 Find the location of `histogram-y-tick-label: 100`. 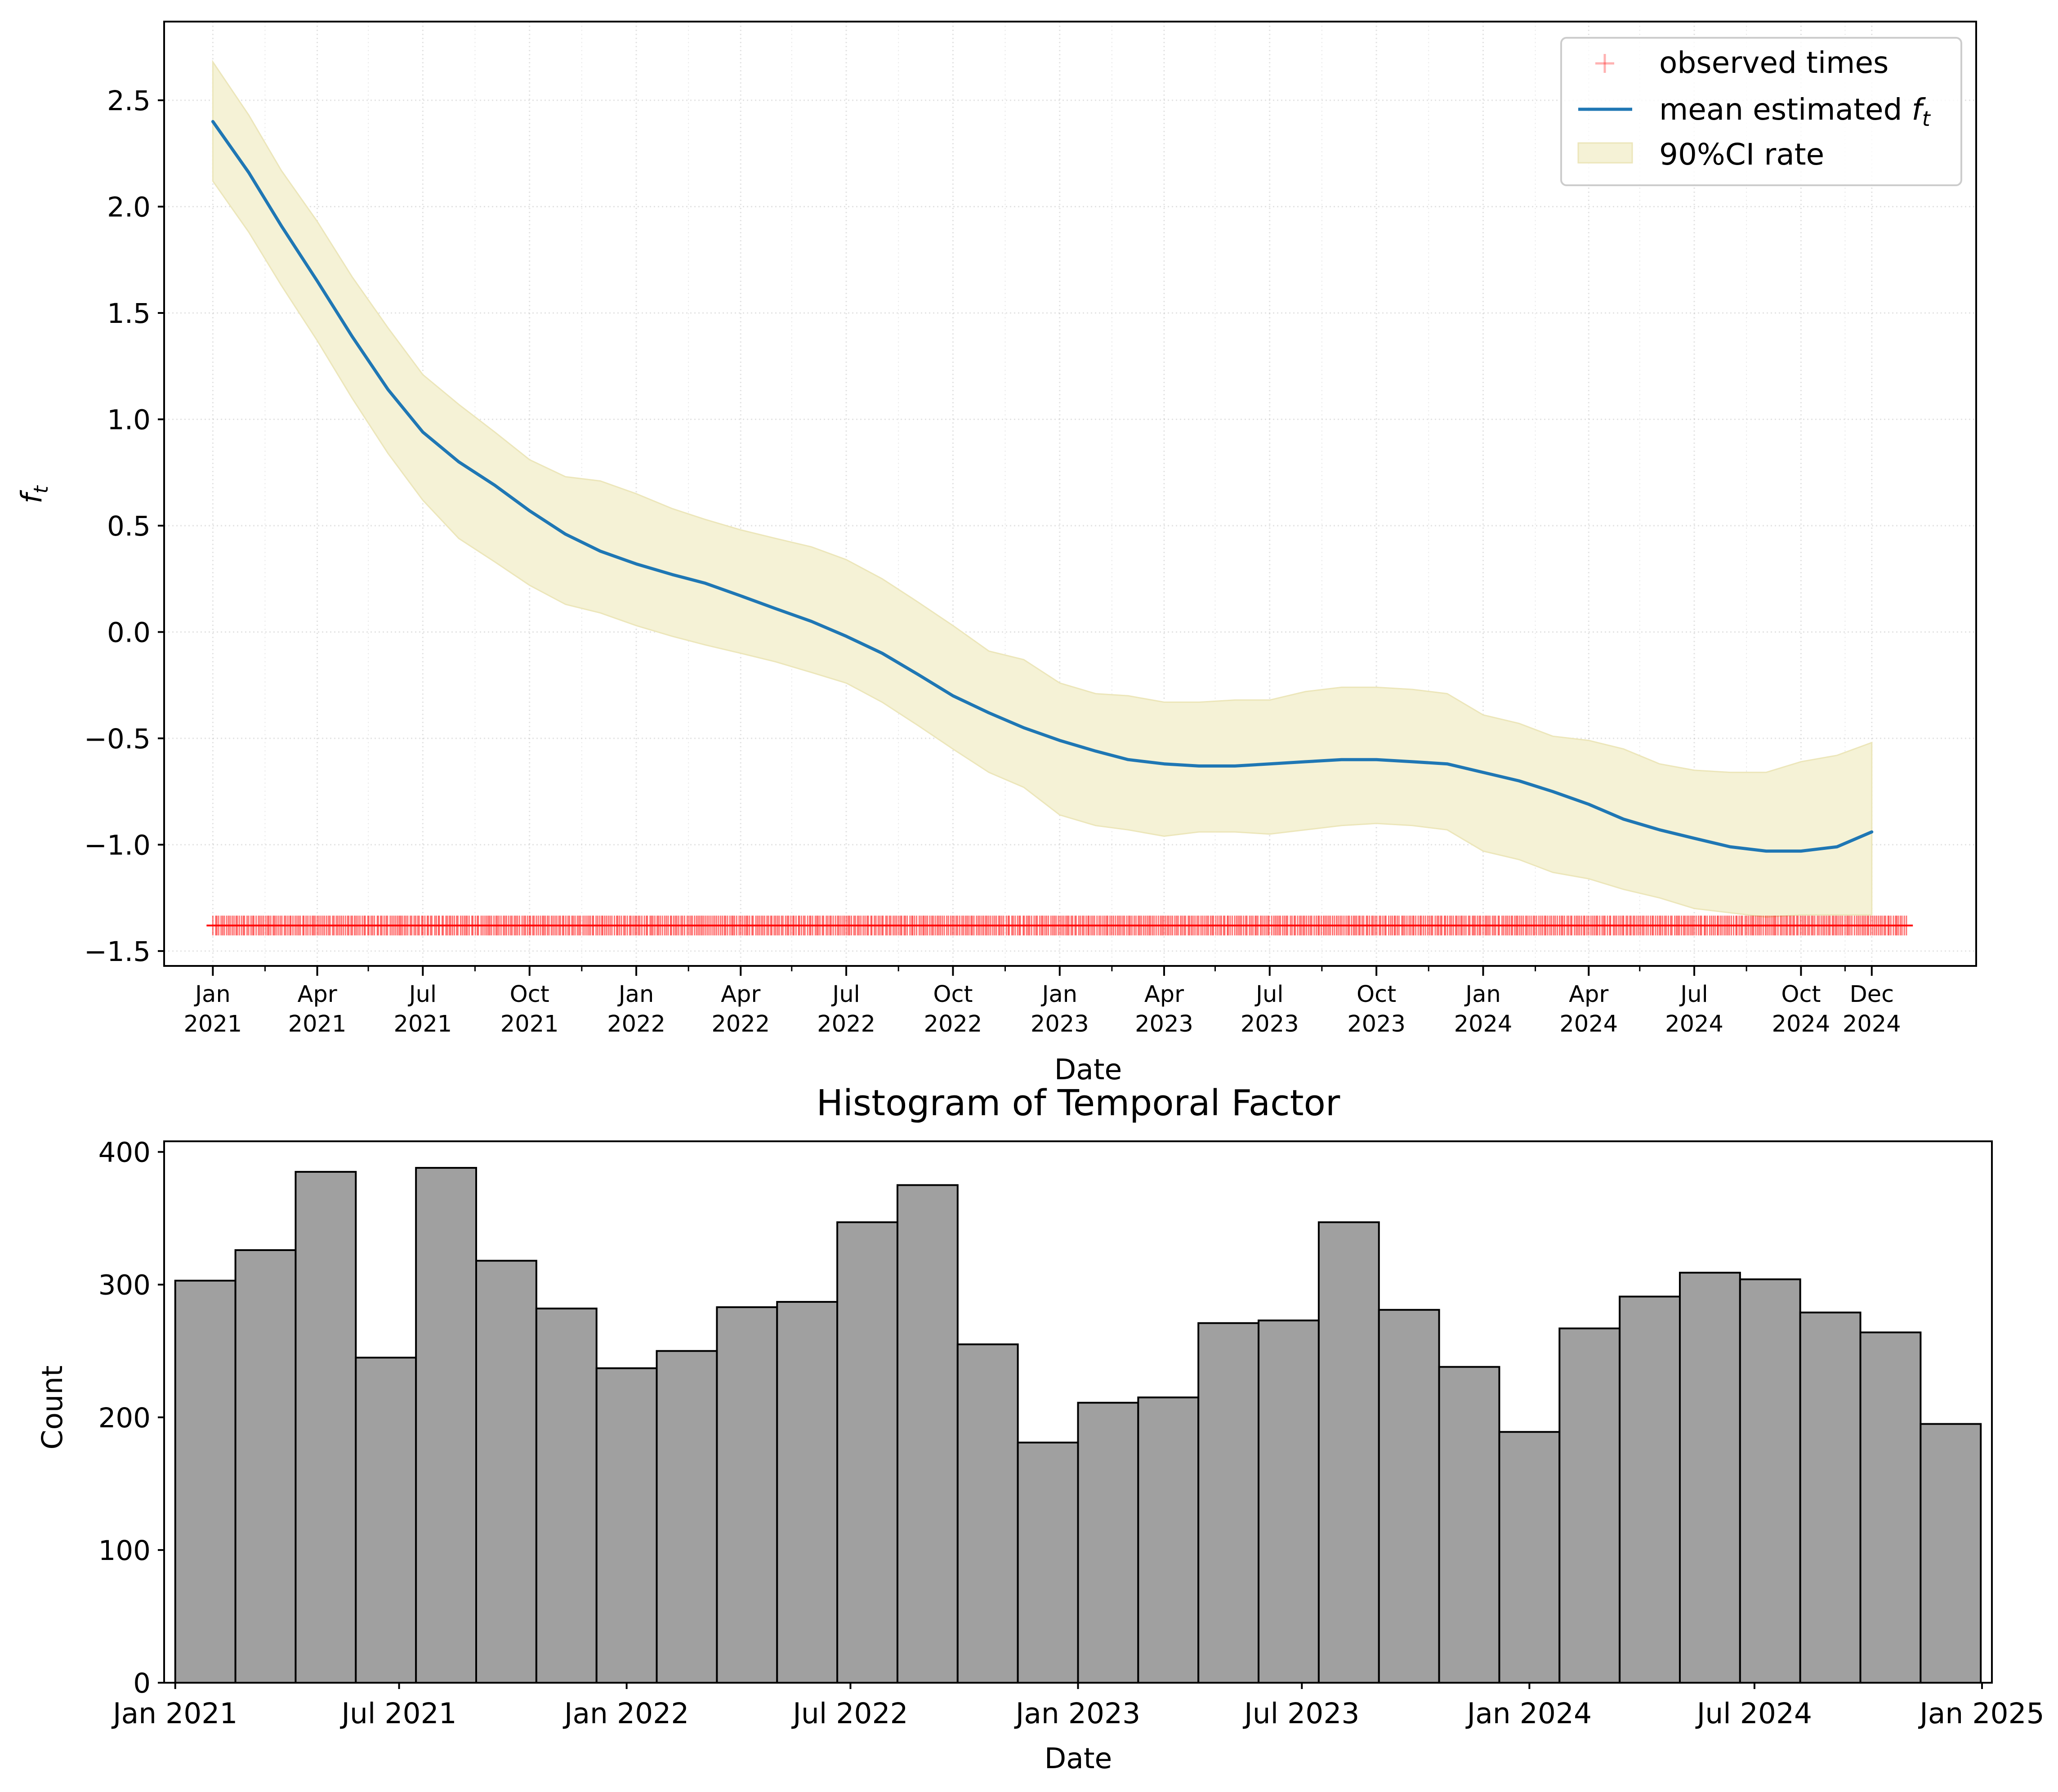

histogram-y-tick-label: 100 is located at coordinates (125, 1551).